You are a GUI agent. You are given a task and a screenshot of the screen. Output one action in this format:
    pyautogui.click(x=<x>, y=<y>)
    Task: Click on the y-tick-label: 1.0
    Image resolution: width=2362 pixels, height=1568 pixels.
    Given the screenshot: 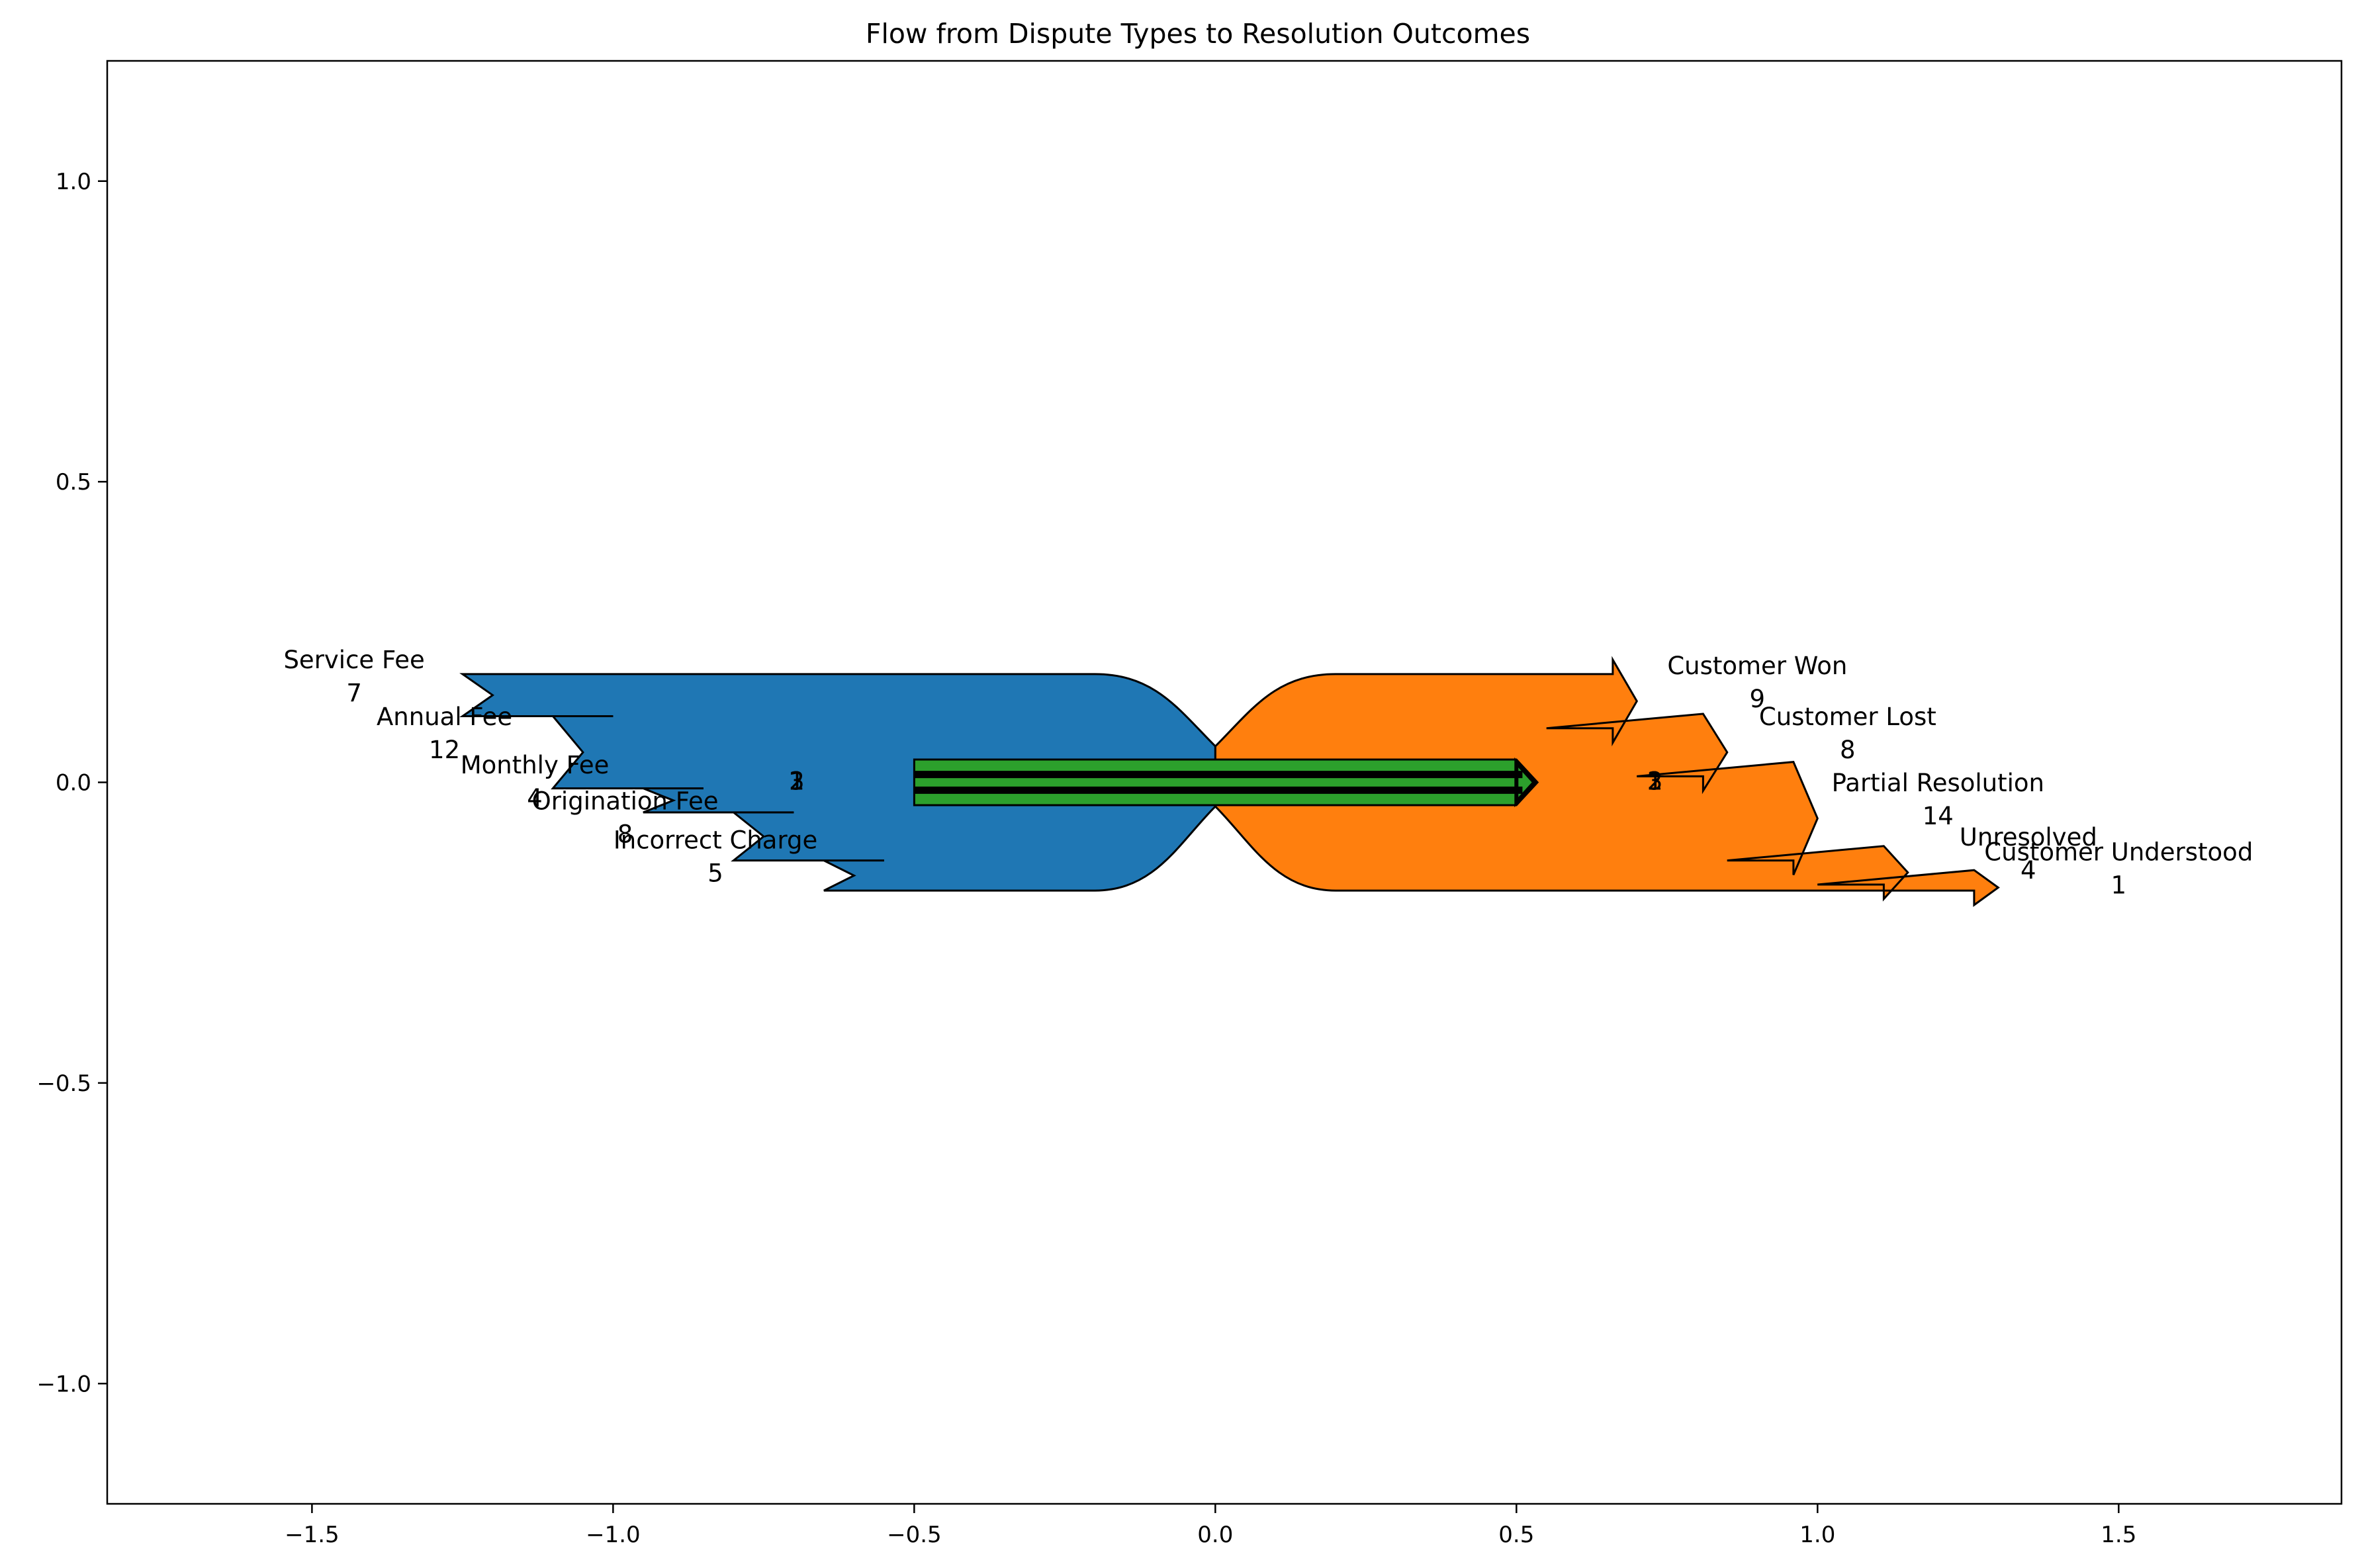 What is the action you would take?
    pyautogui.click(x=73, y=182)
    